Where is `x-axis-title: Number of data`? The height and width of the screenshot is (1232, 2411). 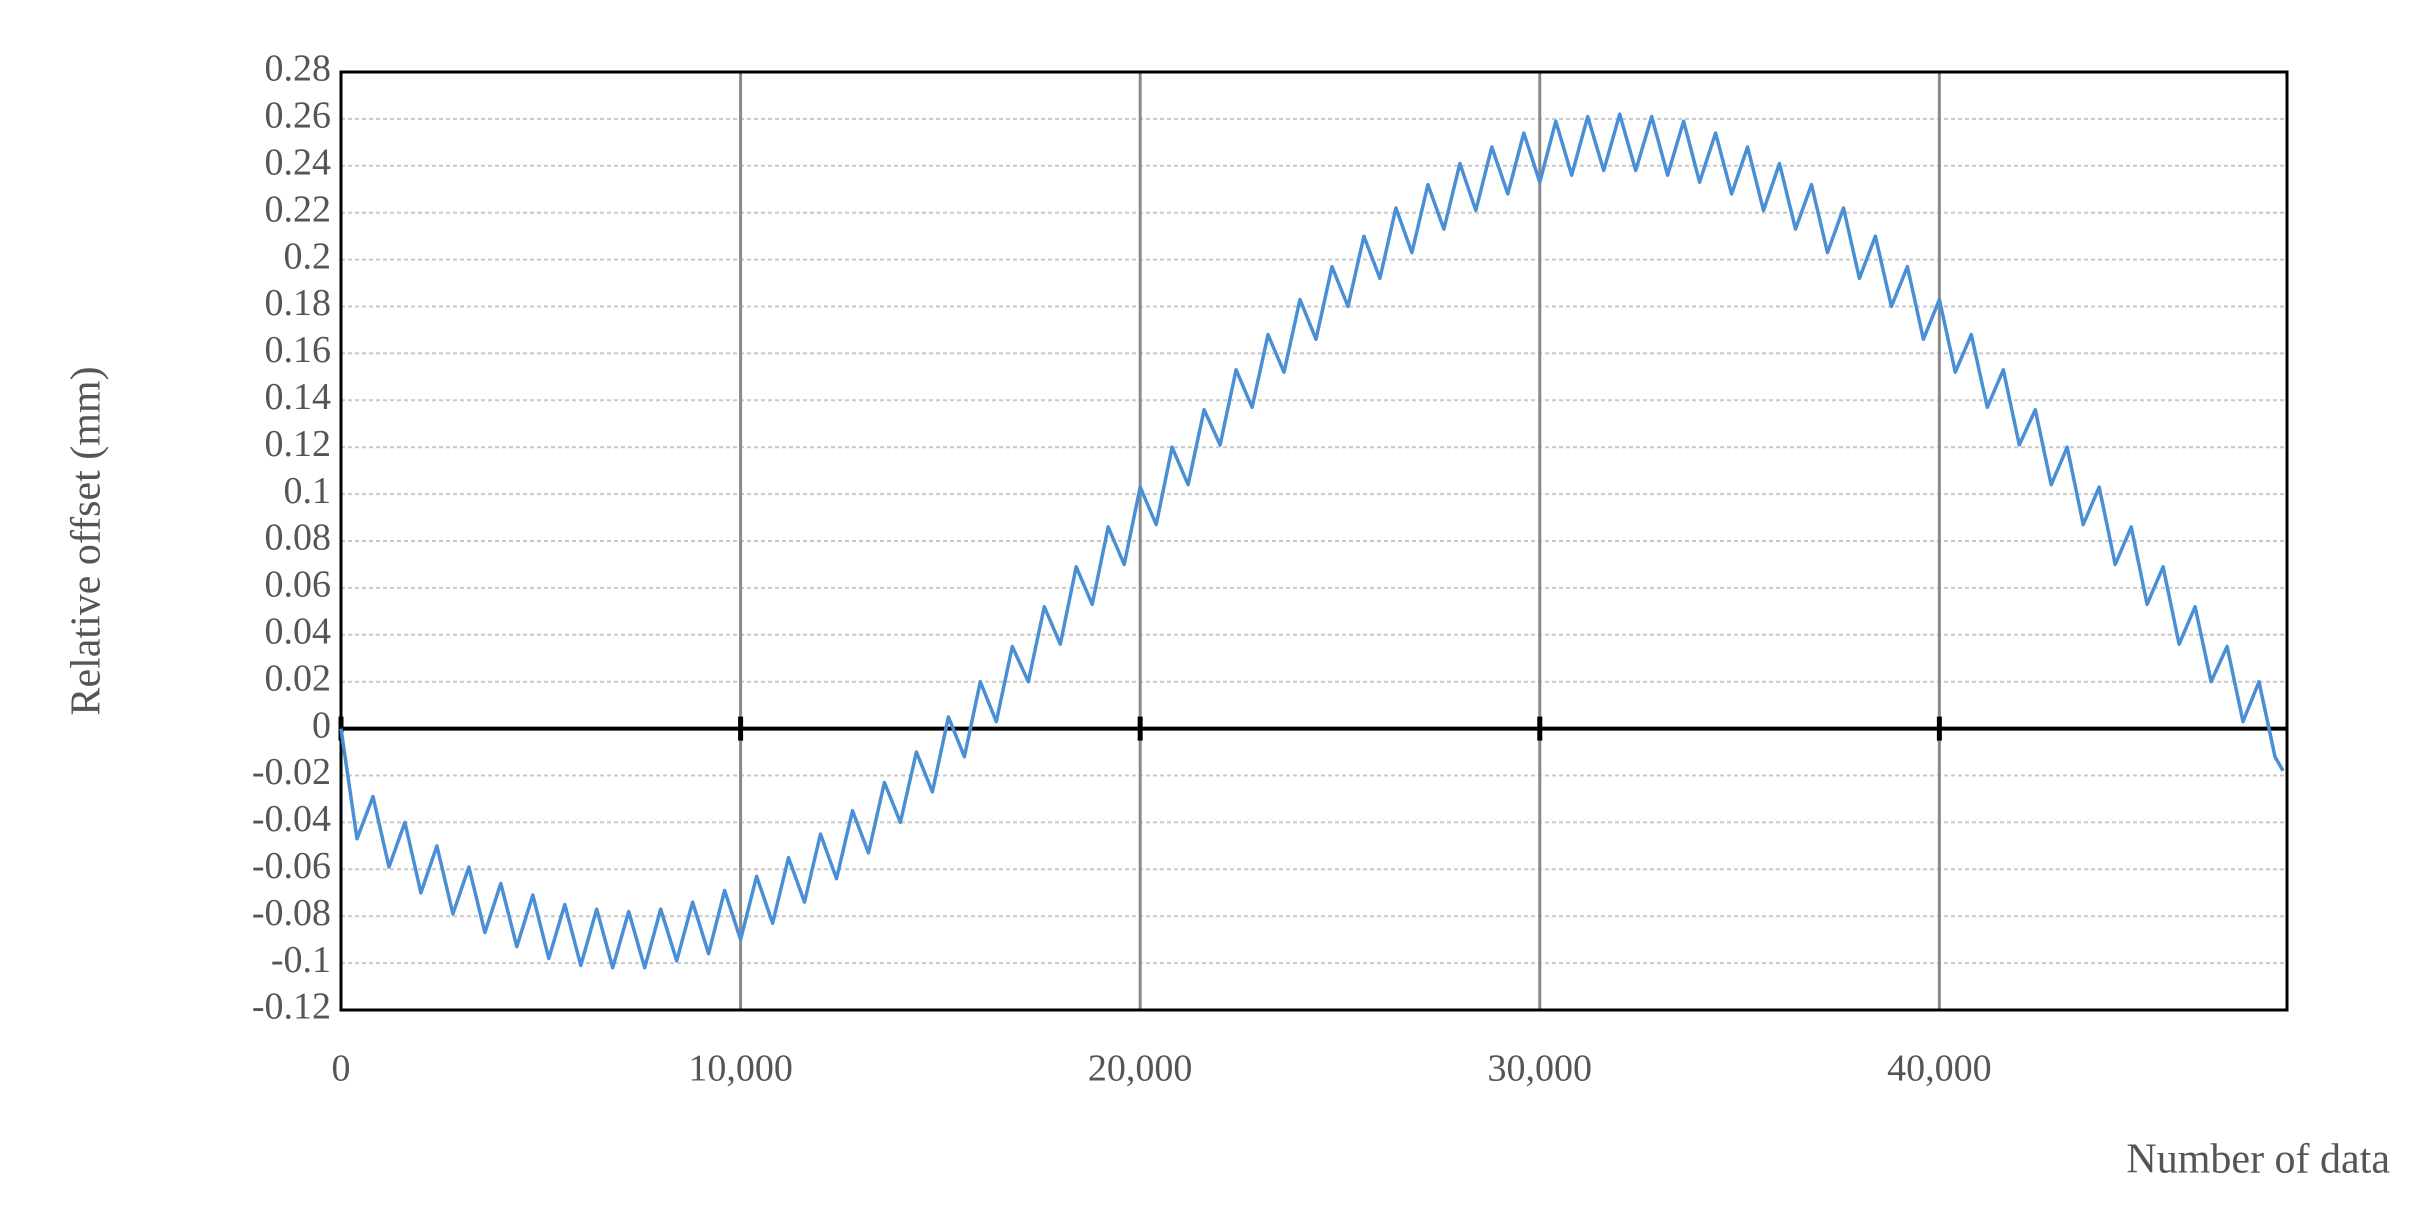 x-axis-title: Number of data is located at coordinates (2258, 1160).